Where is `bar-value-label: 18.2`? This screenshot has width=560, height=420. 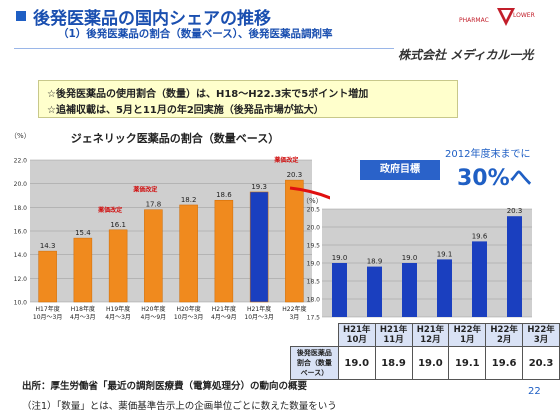 bar-value-label: 18.2 is located at coordinates (189, 200).